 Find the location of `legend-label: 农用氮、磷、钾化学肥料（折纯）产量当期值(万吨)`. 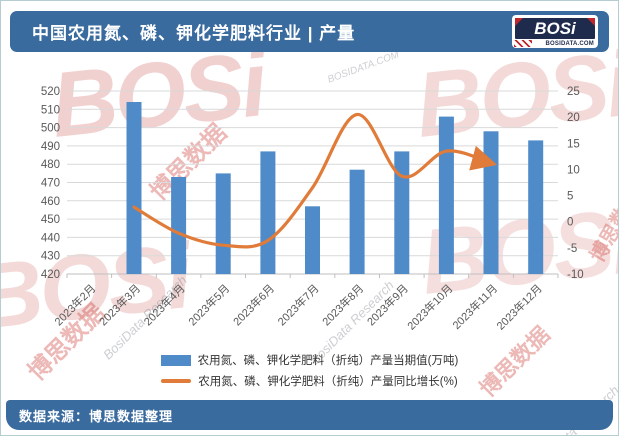

legend-label: 农用氮、磷、钾化学肥料（折纯）产量当期值(万吨) is located at coordinates (328, 361).